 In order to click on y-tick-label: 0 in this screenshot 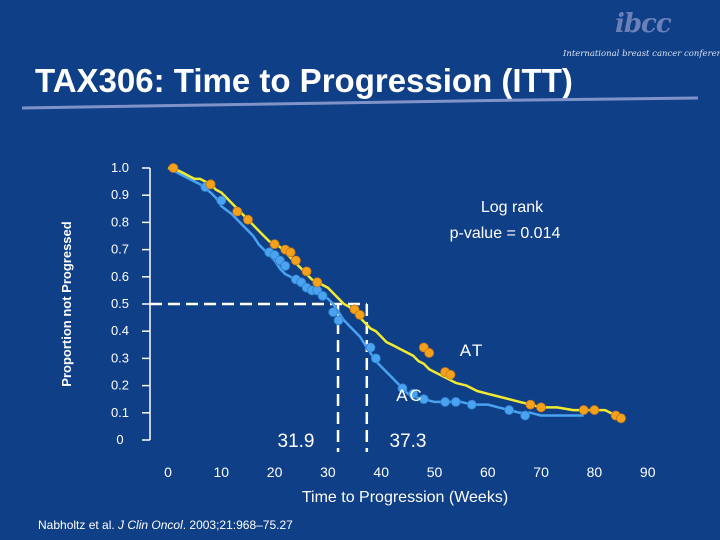, I will do `click(119, 439)`.